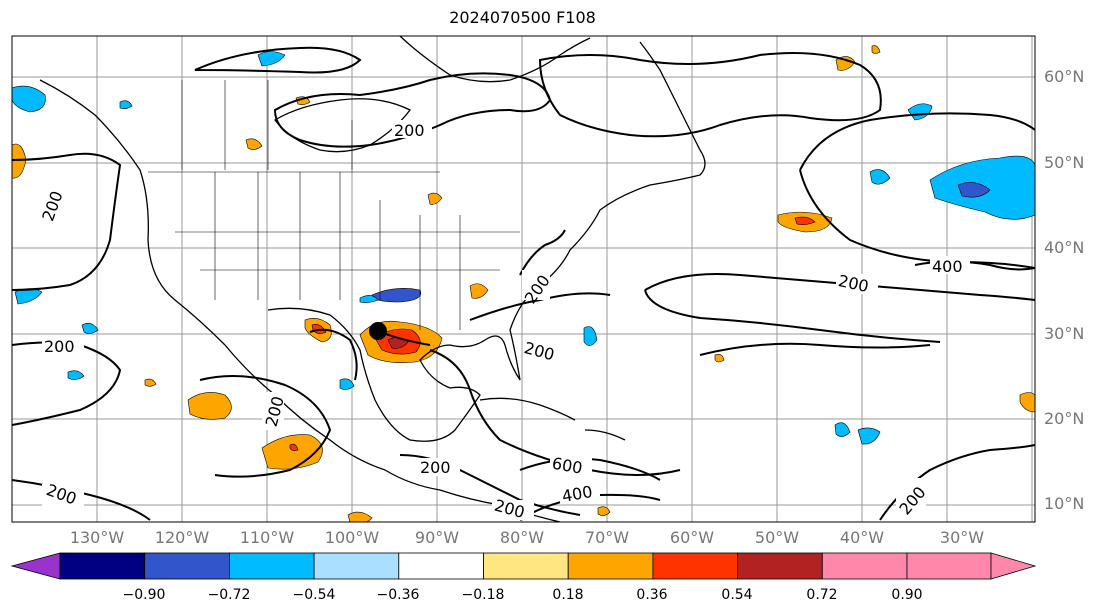 The width and height of the screenshot is (1105, 615). What do you see at coordinates (568, 595) in the screenshot?
I see `colorbar-tick-label: 0.18` at bounding box center [568, 595].